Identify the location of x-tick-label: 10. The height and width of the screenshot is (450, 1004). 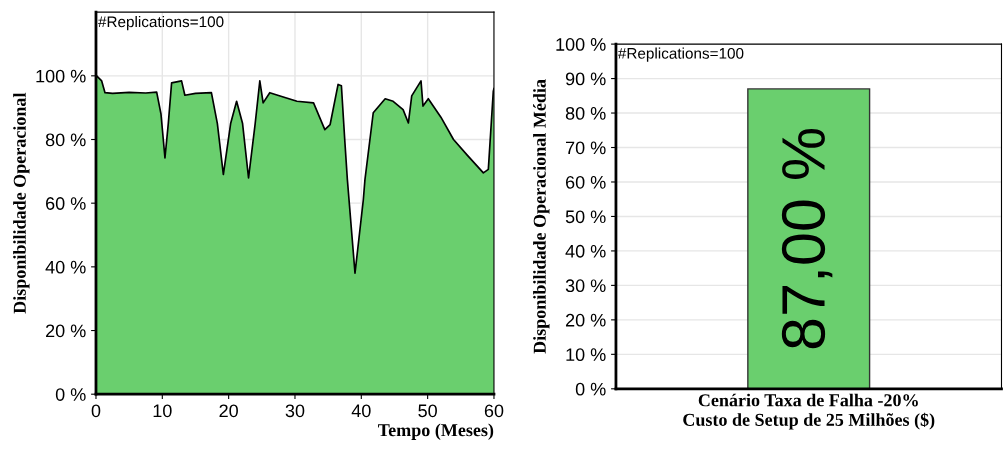
(162, 411).